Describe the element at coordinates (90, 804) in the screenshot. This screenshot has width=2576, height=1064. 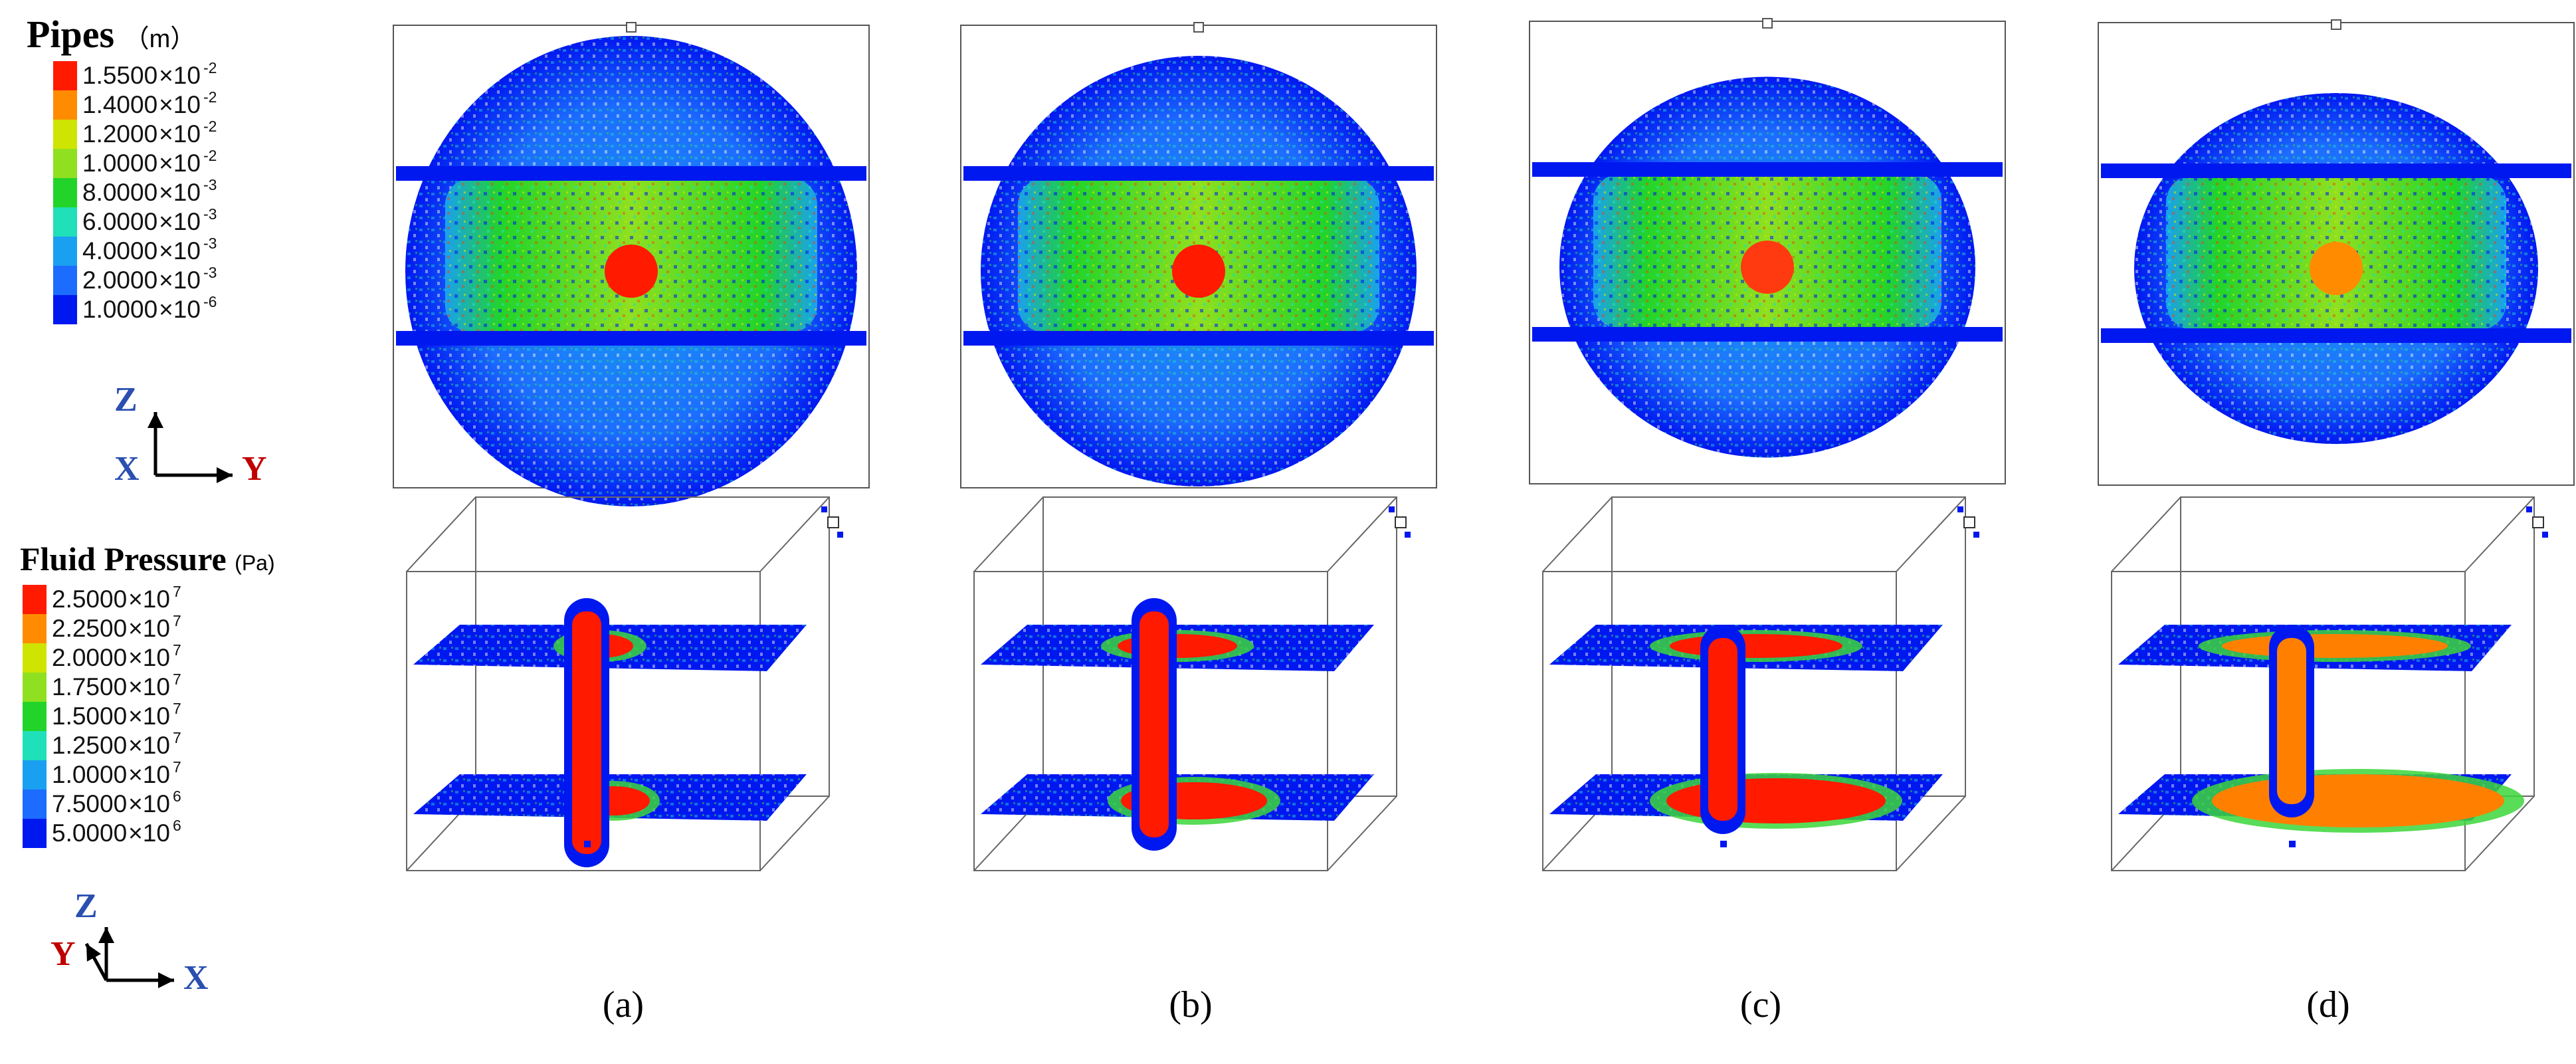
I see `pressure-legend-mantissa: 7.5000` at that location.